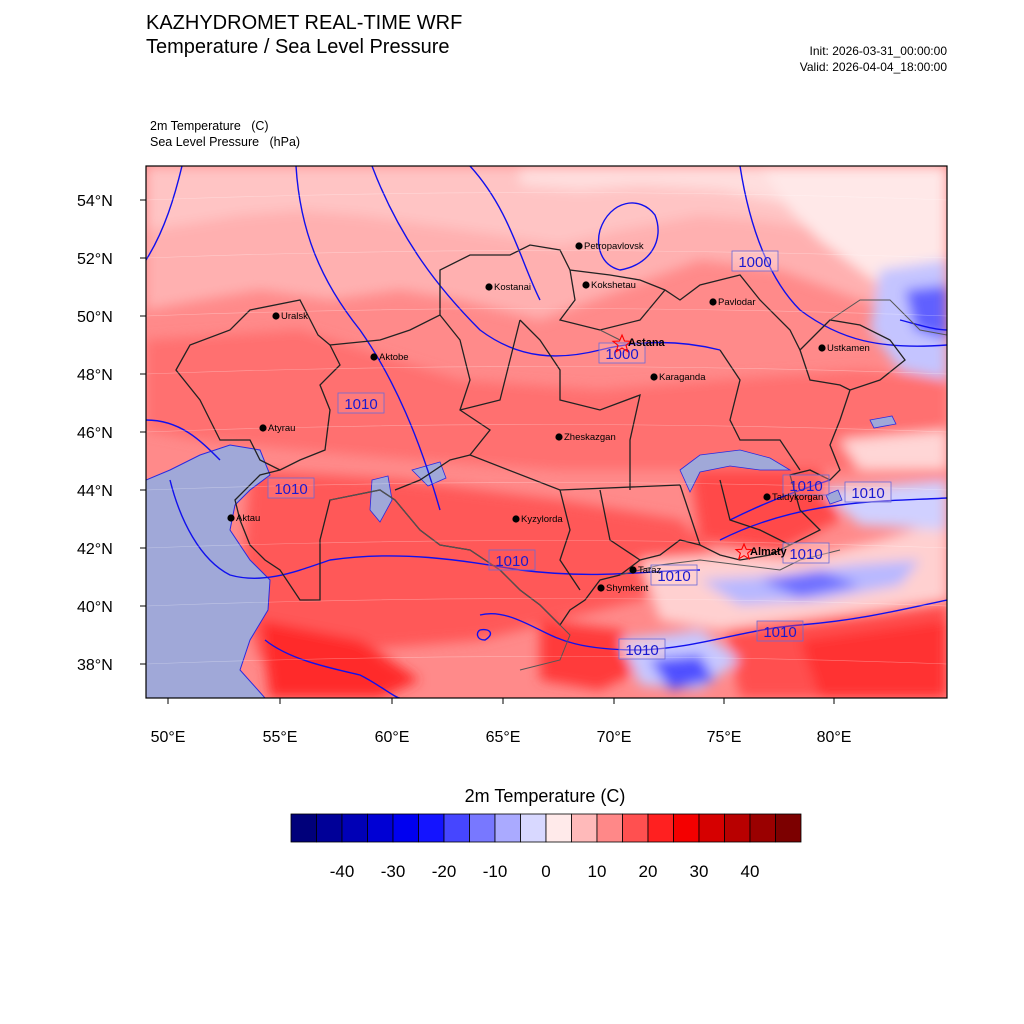 The width and height of the screenshot is (1024, 1024). Describe the element at coordinates (394, 357) in the screenshot. I see `city-label: Aktobe` at that location.